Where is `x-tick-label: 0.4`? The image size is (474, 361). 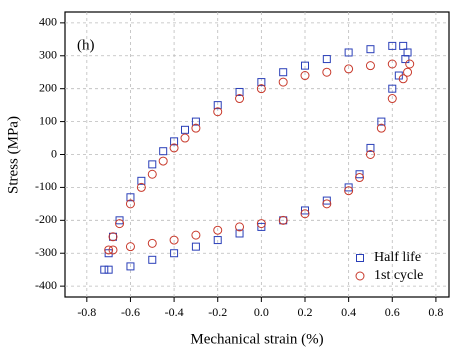
x-tick-label: 0.4 is located at coordinates (348, 312).